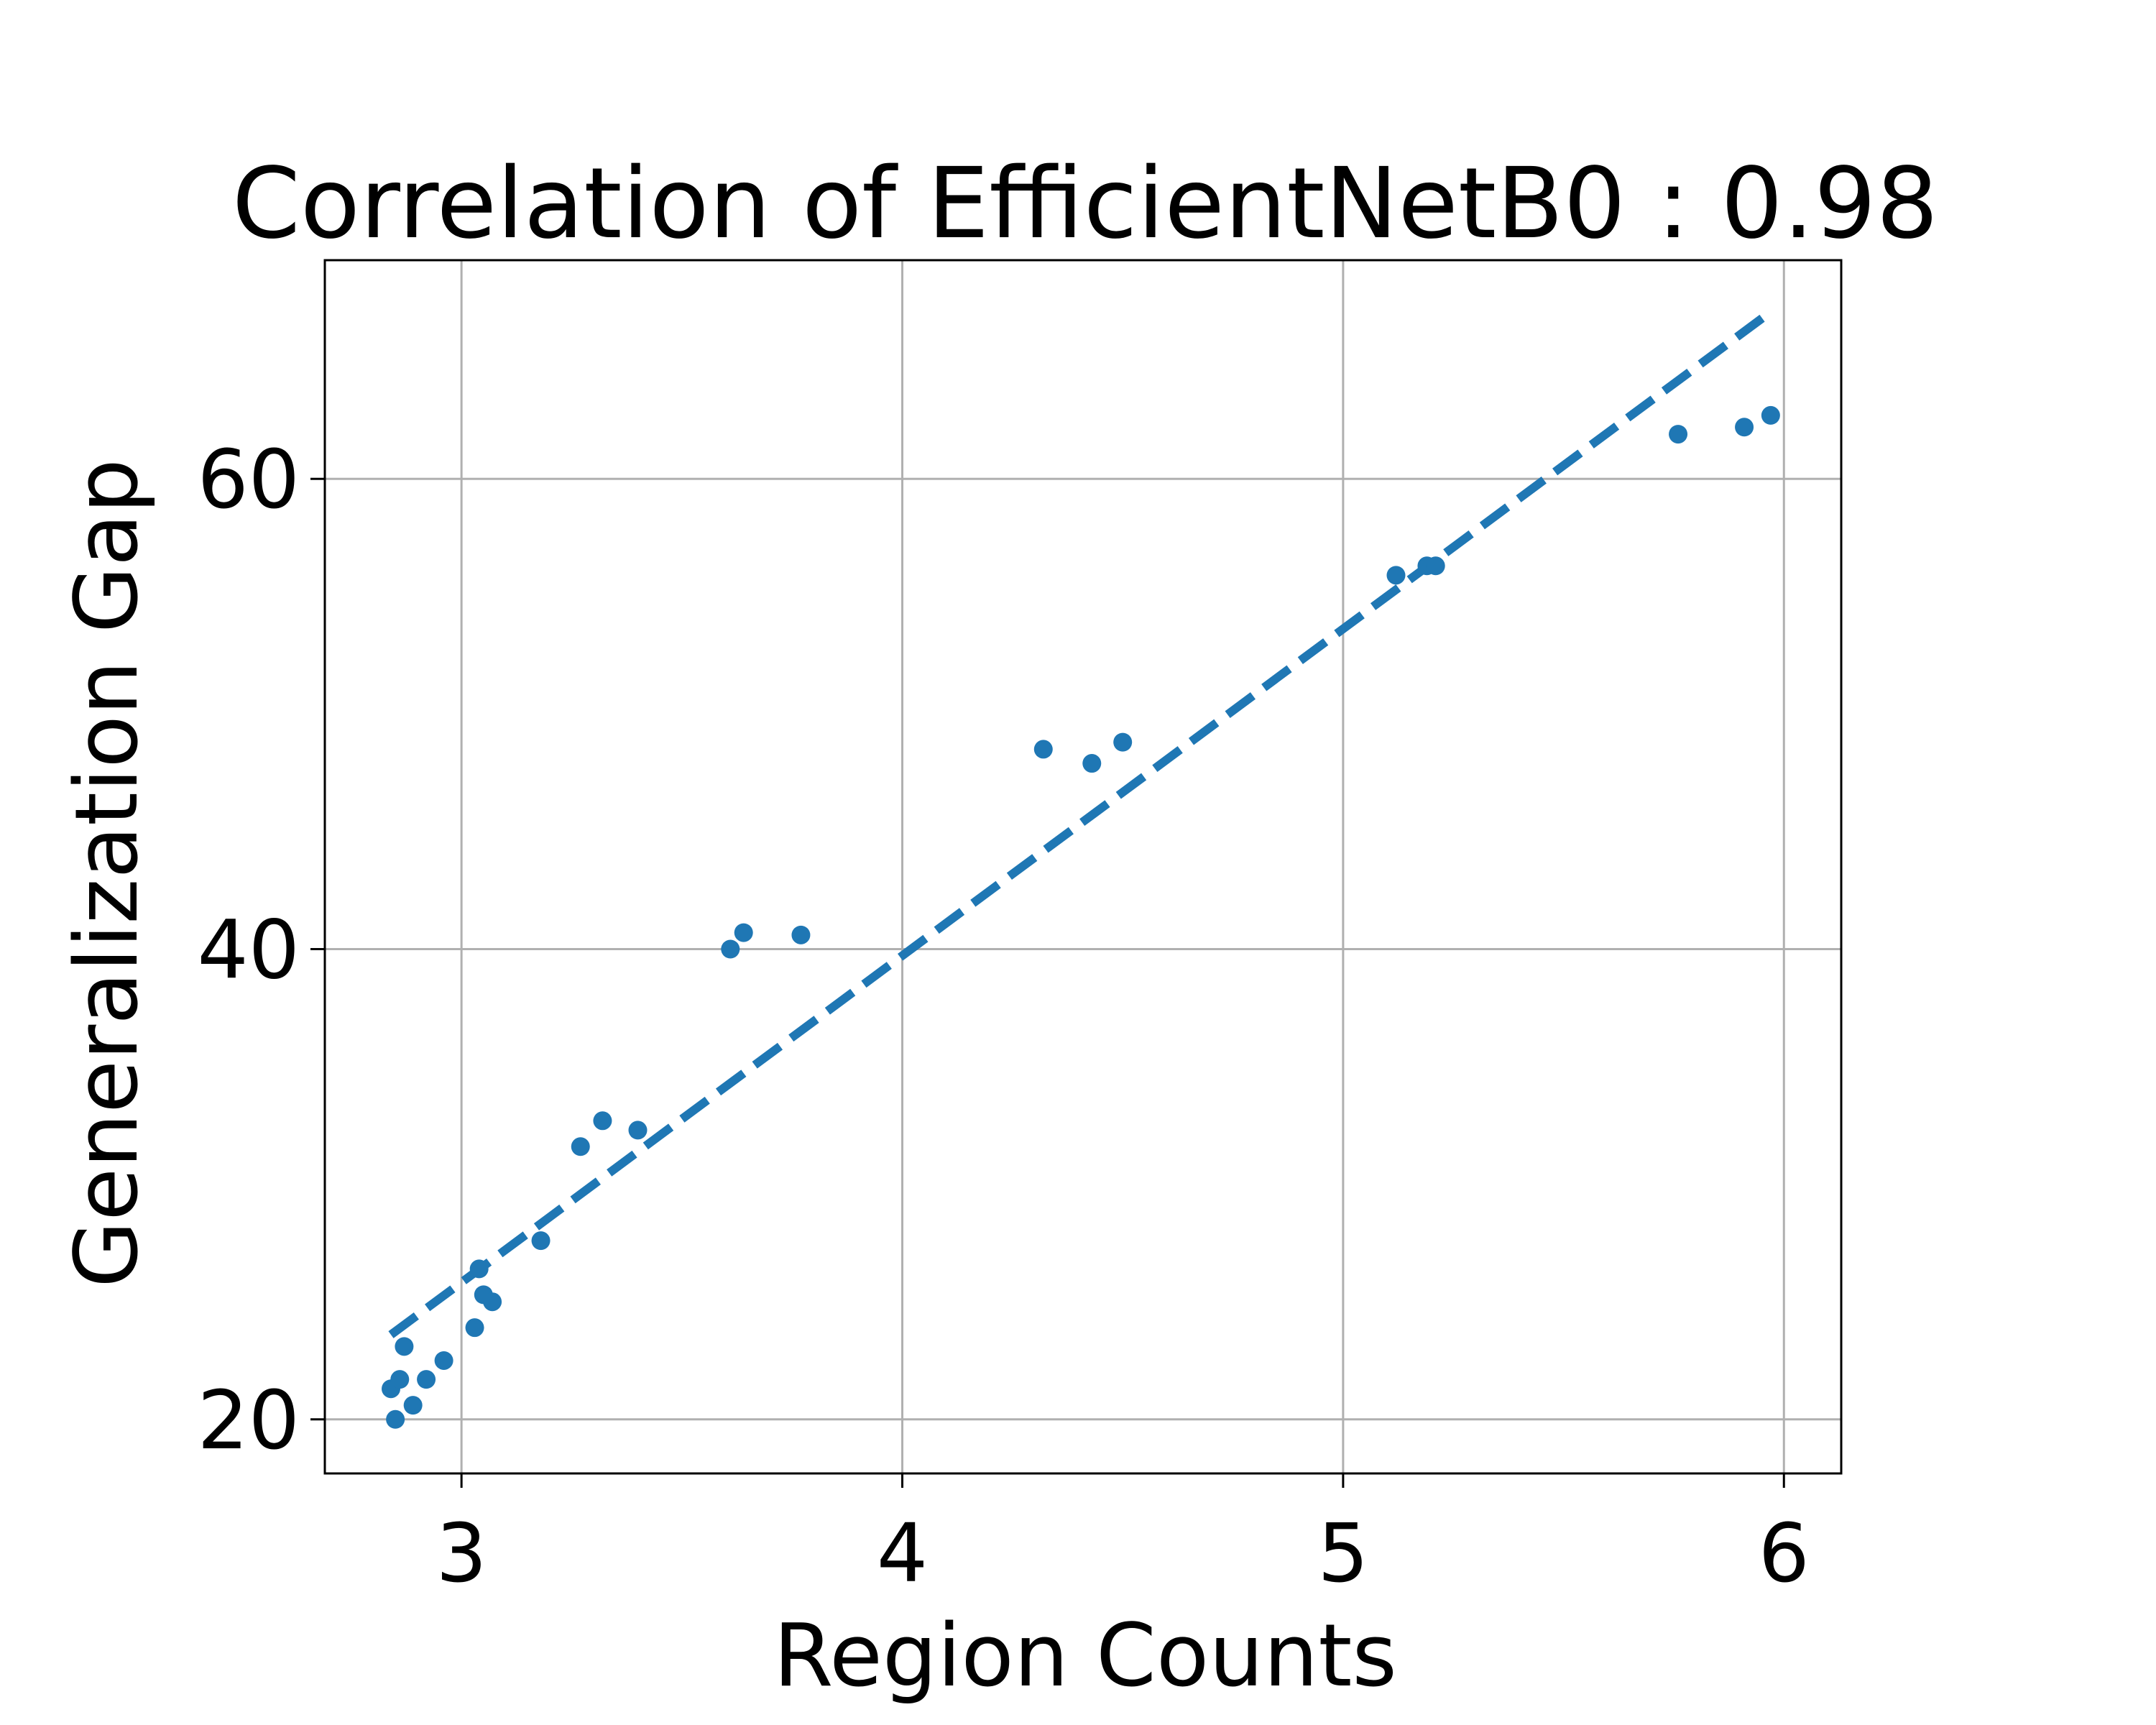 The width and height of the screenshot is (2156, 1725). Describe the element at coordinates (1342, 1554) in the screenshot. I see `x-tick-label-2: 5` at that location.